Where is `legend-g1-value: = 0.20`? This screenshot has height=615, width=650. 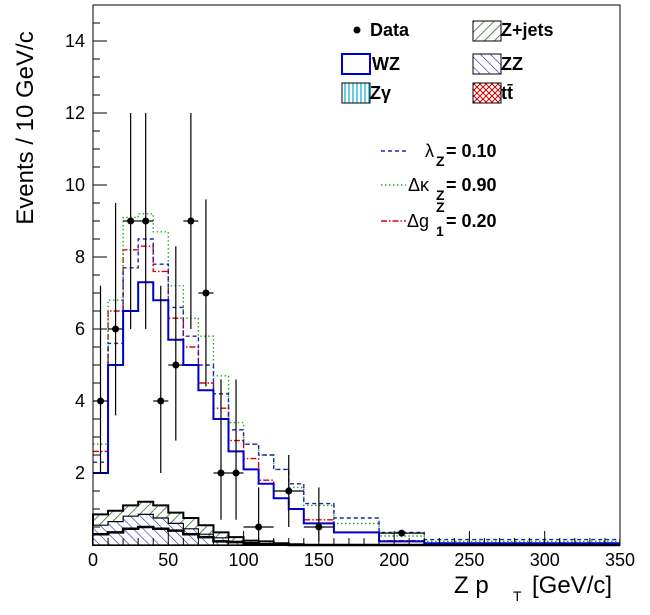 legend-g1-value: = 0.20 is located at coordinates (471, 221).